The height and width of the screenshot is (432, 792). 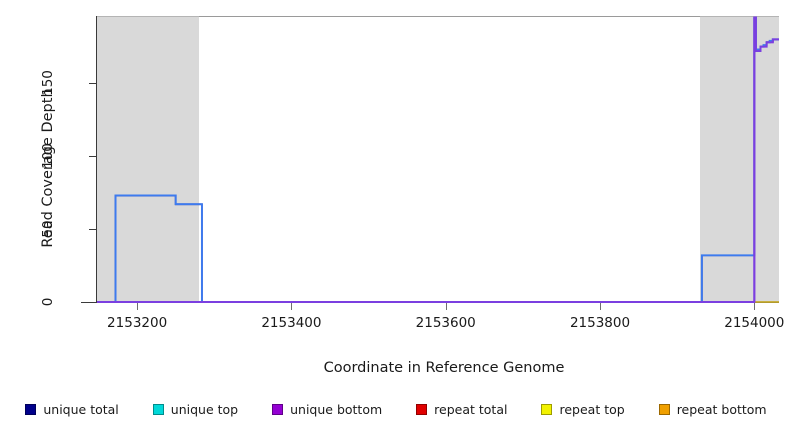 What do you see at coordinates (48, 229) in the screenshot?
I see `y-tick-label: 50` at bounding box center [48, 229].